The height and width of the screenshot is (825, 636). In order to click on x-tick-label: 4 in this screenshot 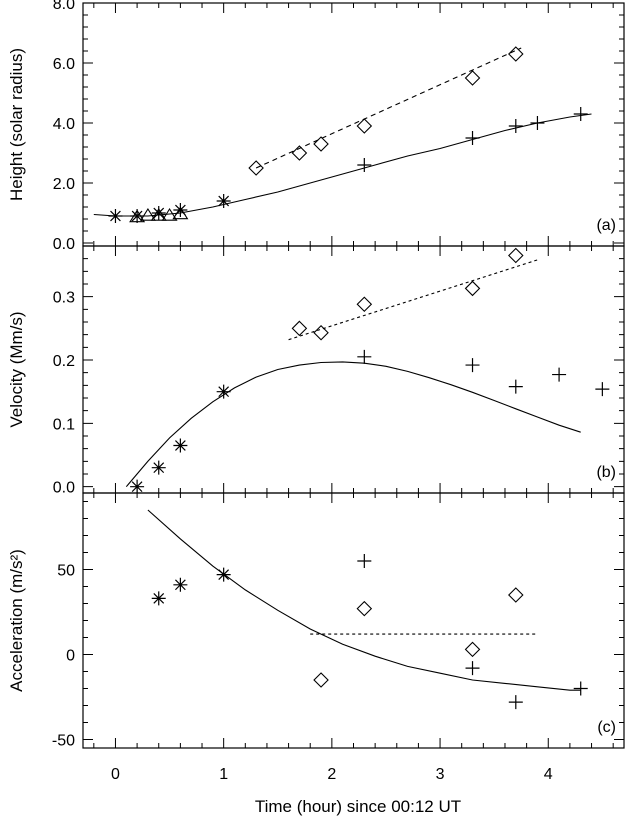, I will do `click(548, 774)`.